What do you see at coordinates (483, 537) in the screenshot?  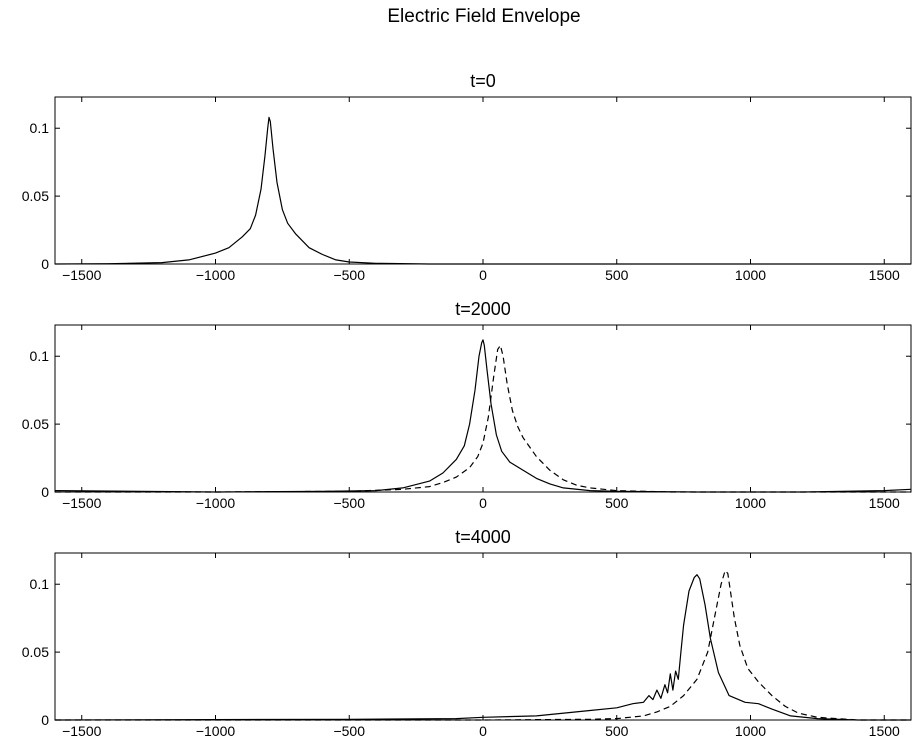 I see `panel-title: t=4000` at bounding box center [483, 537].